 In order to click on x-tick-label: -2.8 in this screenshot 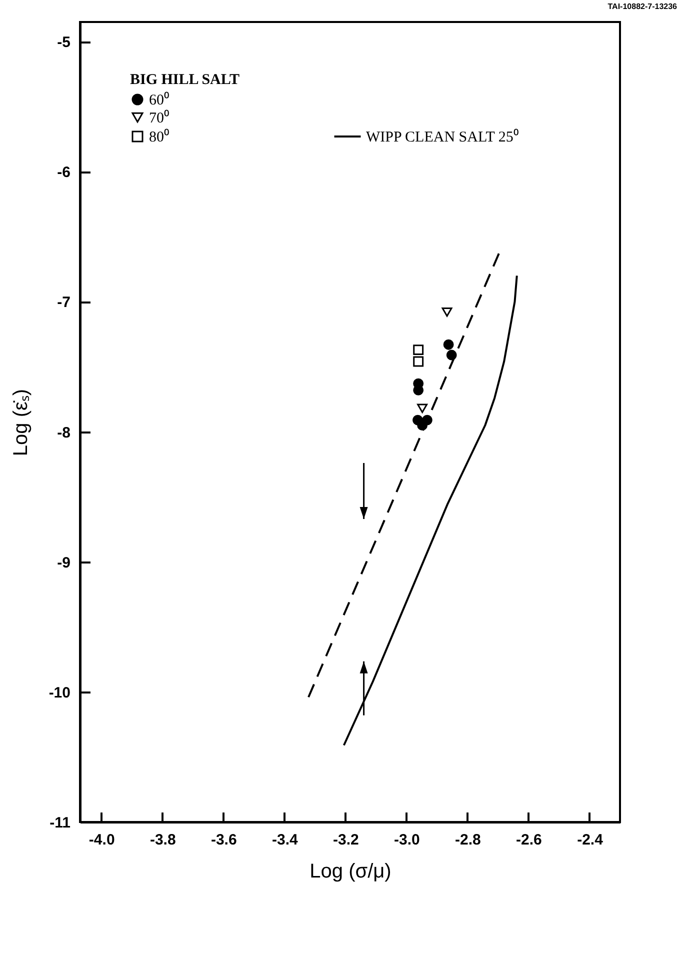, I will do `click(468, 840)`.